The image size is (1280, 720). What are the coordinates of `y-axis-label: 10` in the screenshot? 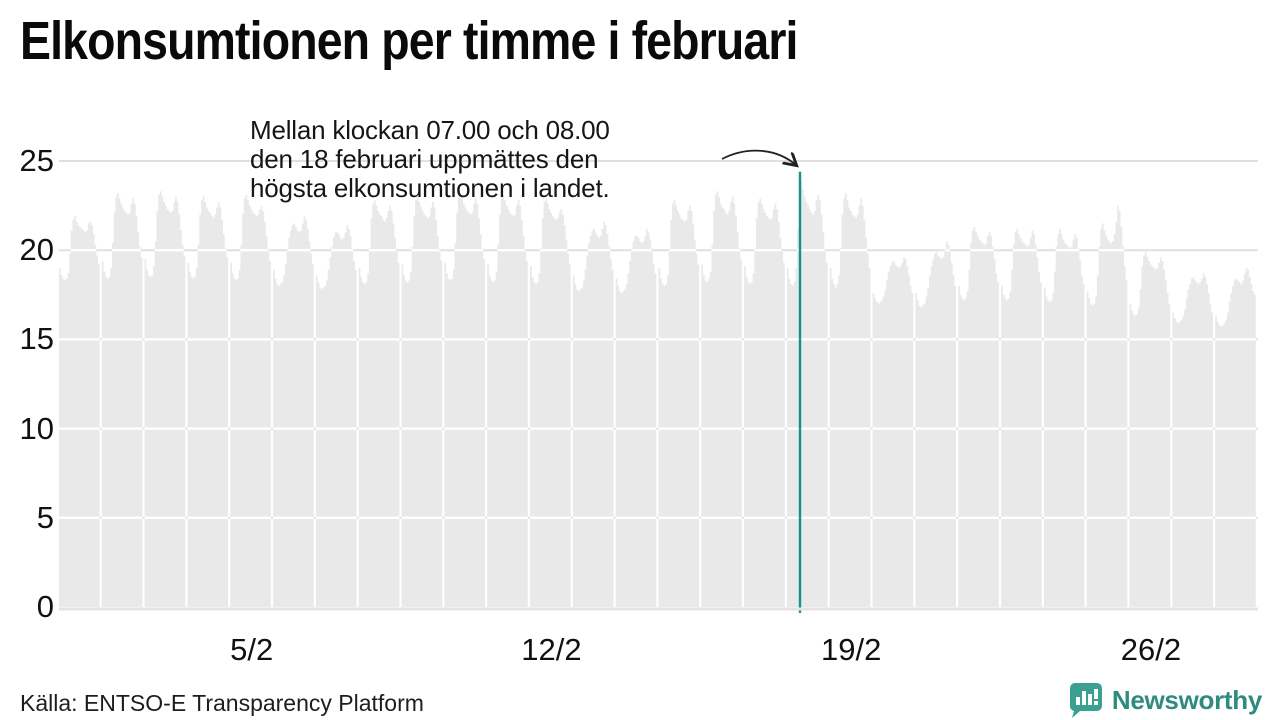 It's located at (36, 428).